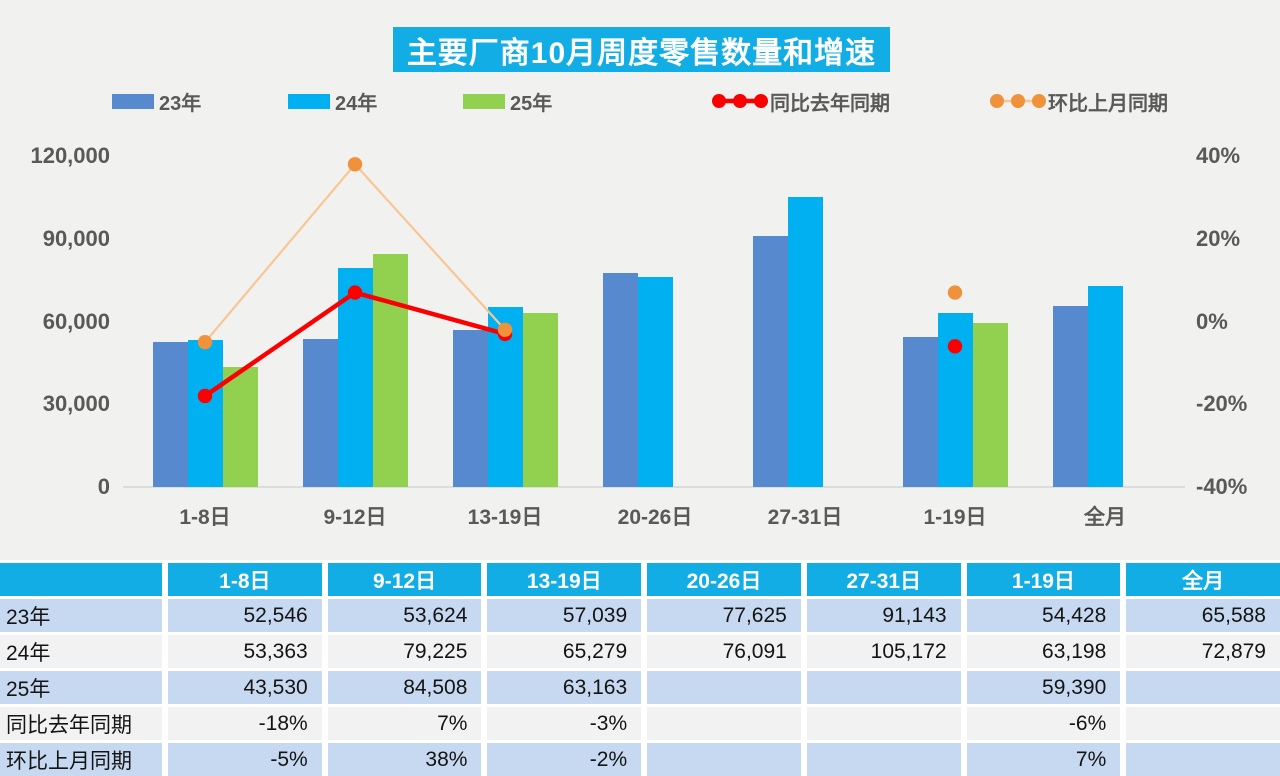  What do you see at coordinates (320, 413) in the screenshot?
I see `bar-23年-9-12日` at bounding box center [320, 413].